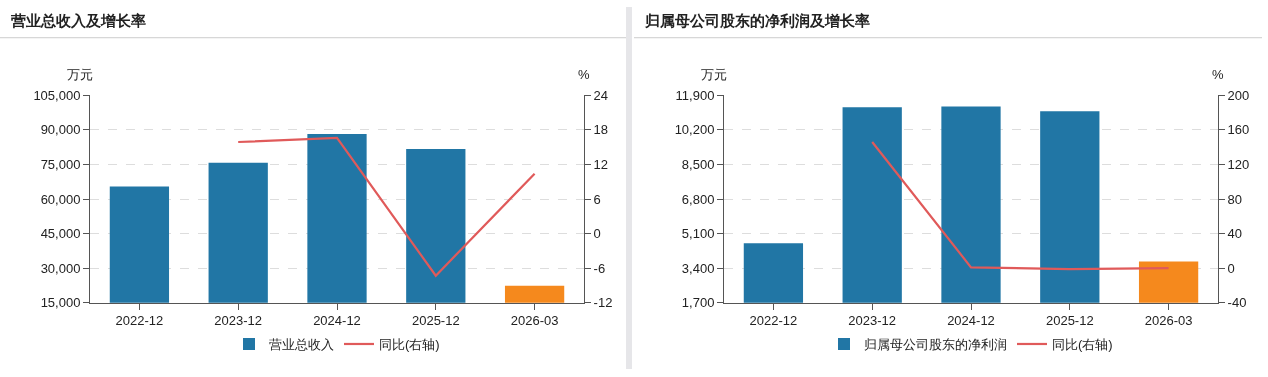  What do you see at coordinates (60, 130) in the screenshot?
I see `y-tick-label: 90,000` at bounding box center [60, 130].